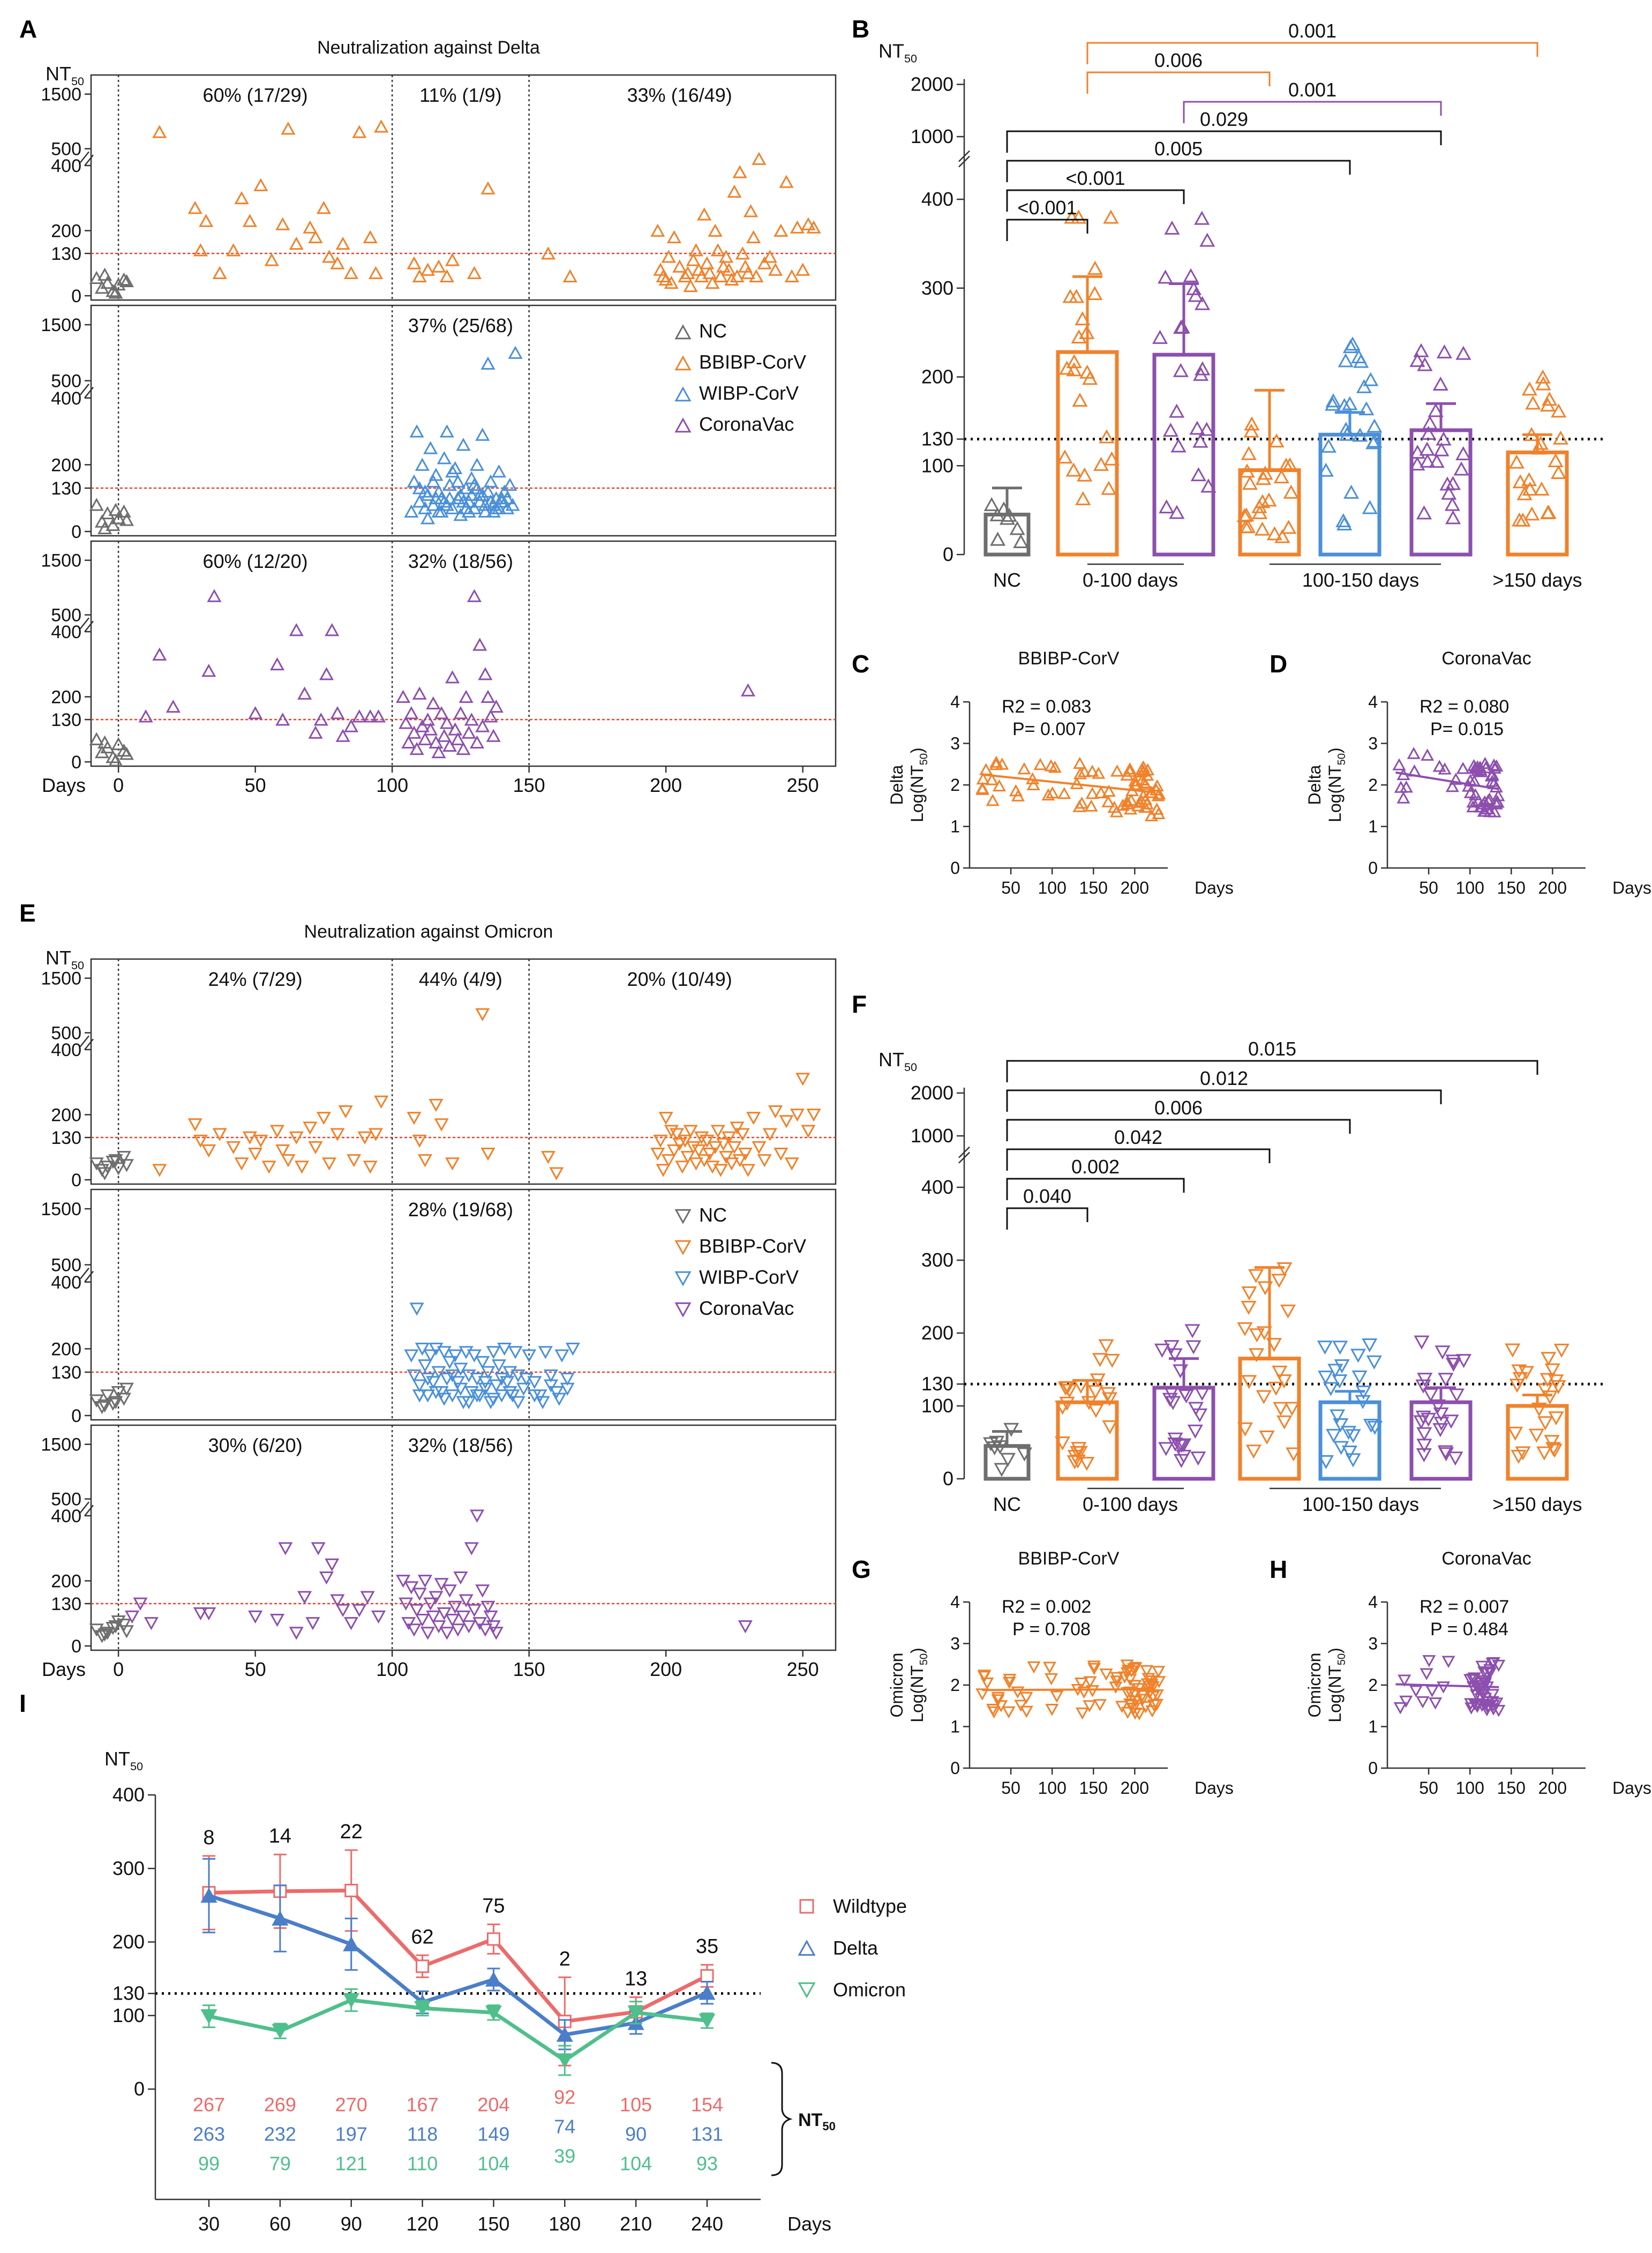 The height and width of the screenshot is (2253, 1652). Describe the element at coordinates (1373, 1602) in the screenshot. I see `y-tick-label: 4` at that location.